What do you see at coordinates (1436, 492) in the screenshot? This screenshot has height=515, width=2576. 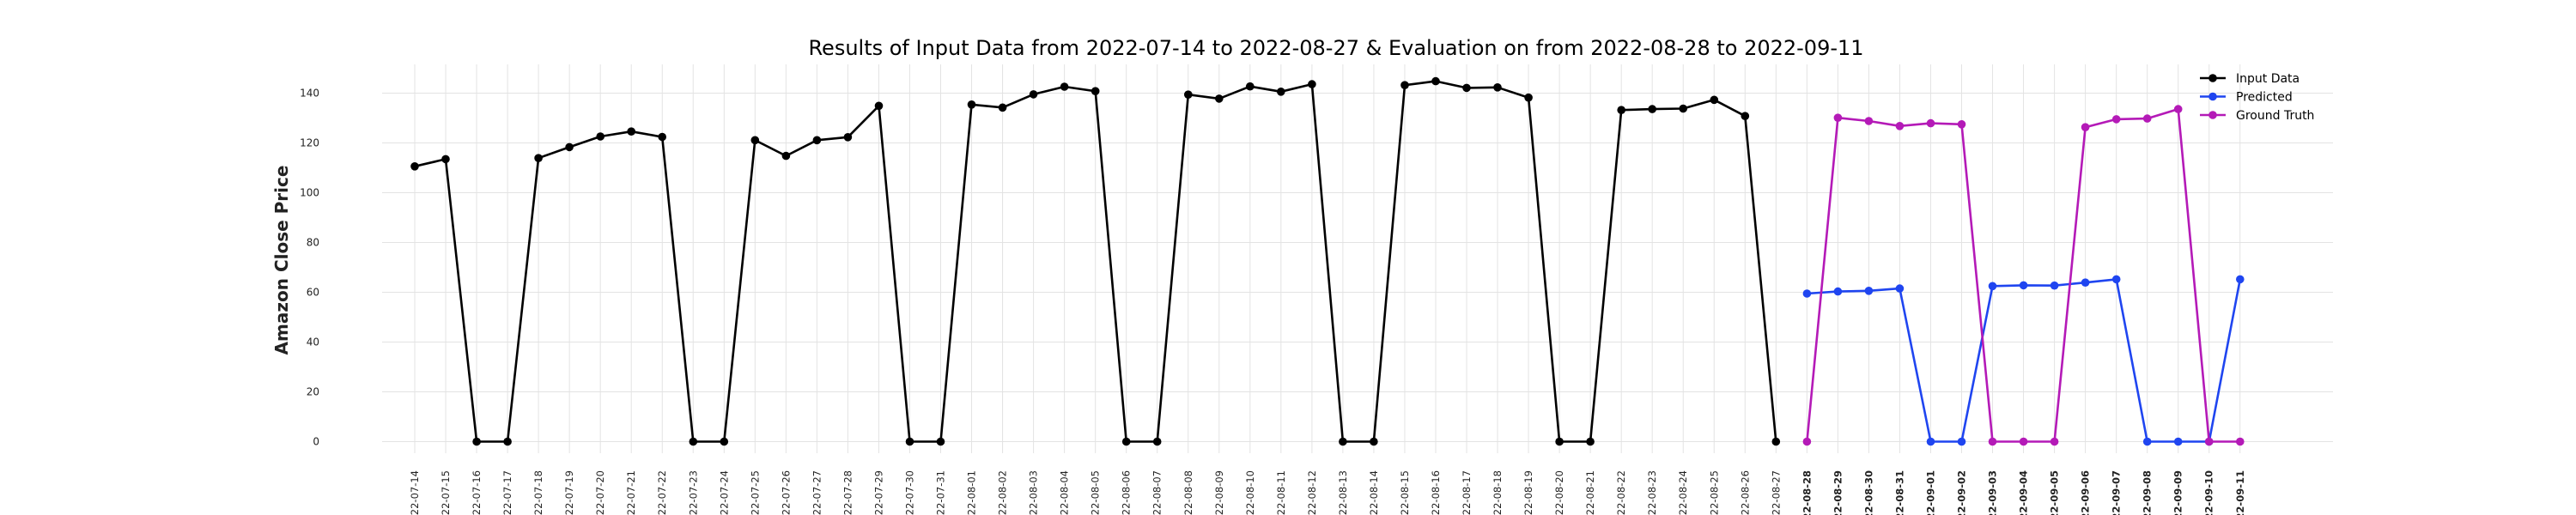 I see `x-tick-label: -22-08-16` at bounding box center [1436, 492].